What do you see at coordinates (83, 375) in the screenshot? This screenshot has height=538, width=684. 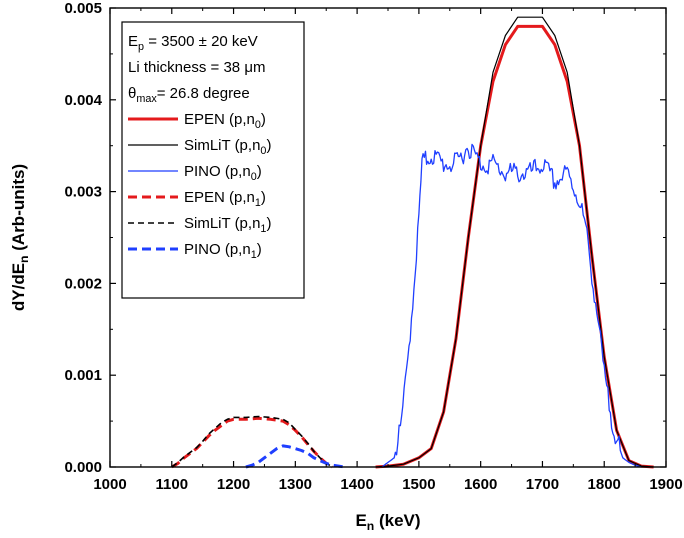 I see `y-tick-label: 0.001` at bounding box center [83, 375].